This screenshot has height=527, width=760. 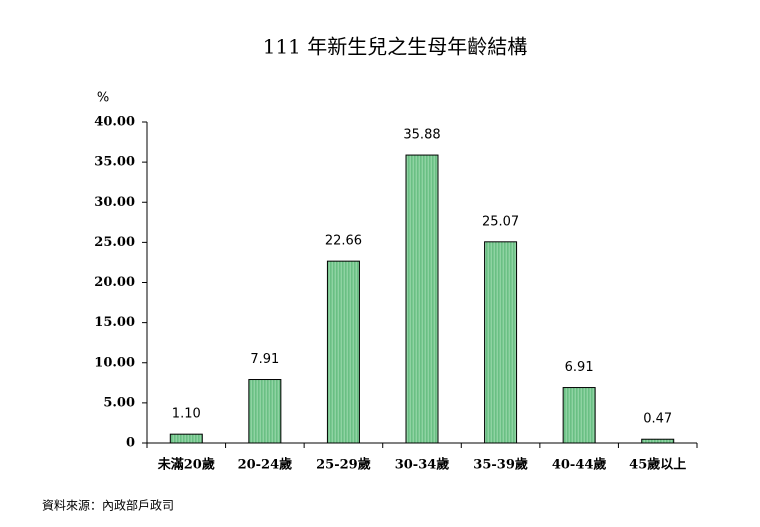 What do you see at coordinates (343, 465) in the screenshot?
I see `x-tick-label: 25-29歲` at bounding box center [343, 465].